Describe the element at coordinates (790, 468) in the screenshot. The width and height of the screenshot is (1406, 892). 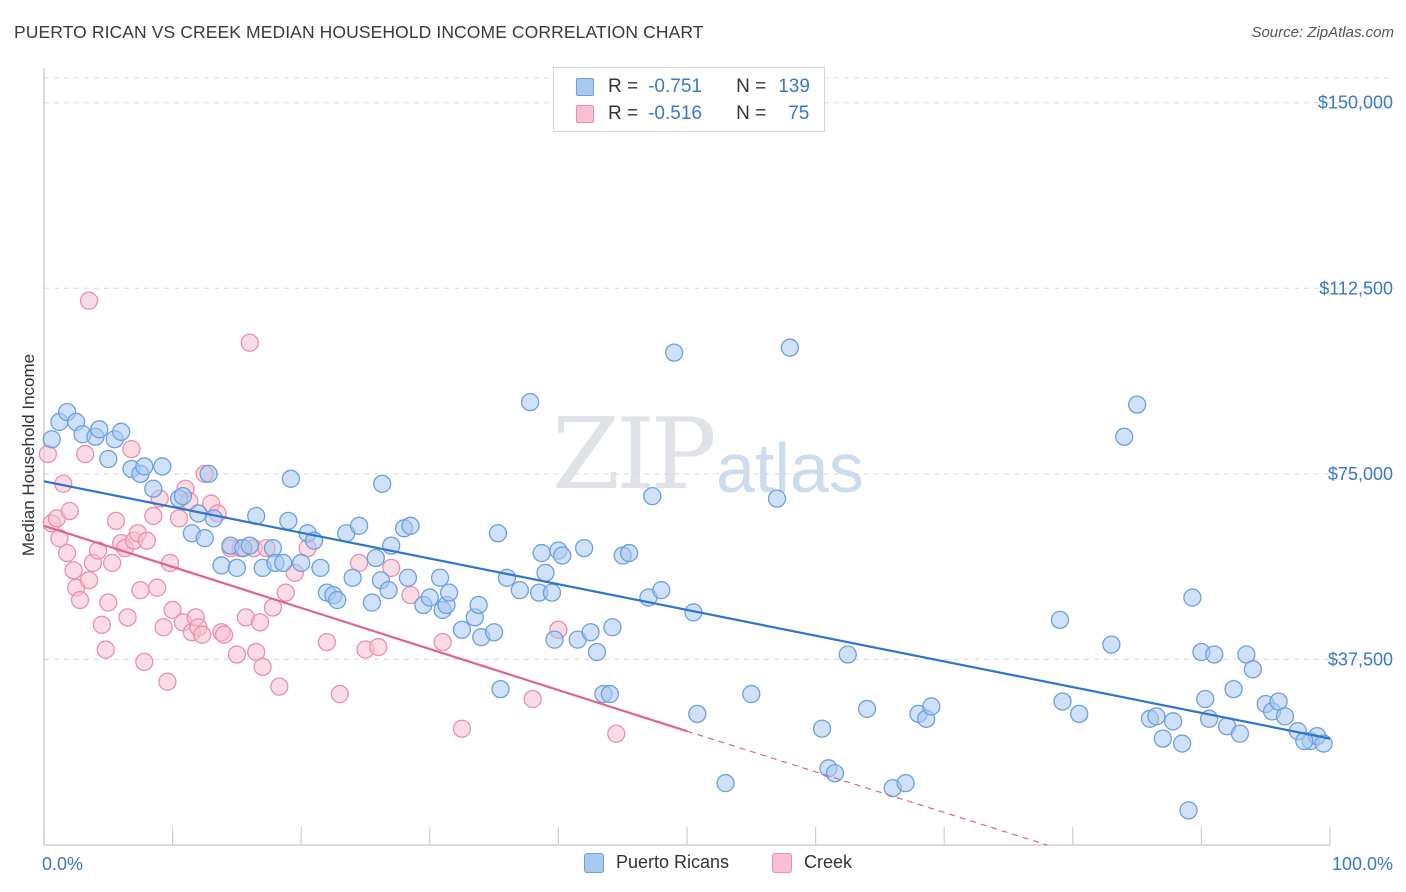
I see `watermark-atlas: atlas` at that location.